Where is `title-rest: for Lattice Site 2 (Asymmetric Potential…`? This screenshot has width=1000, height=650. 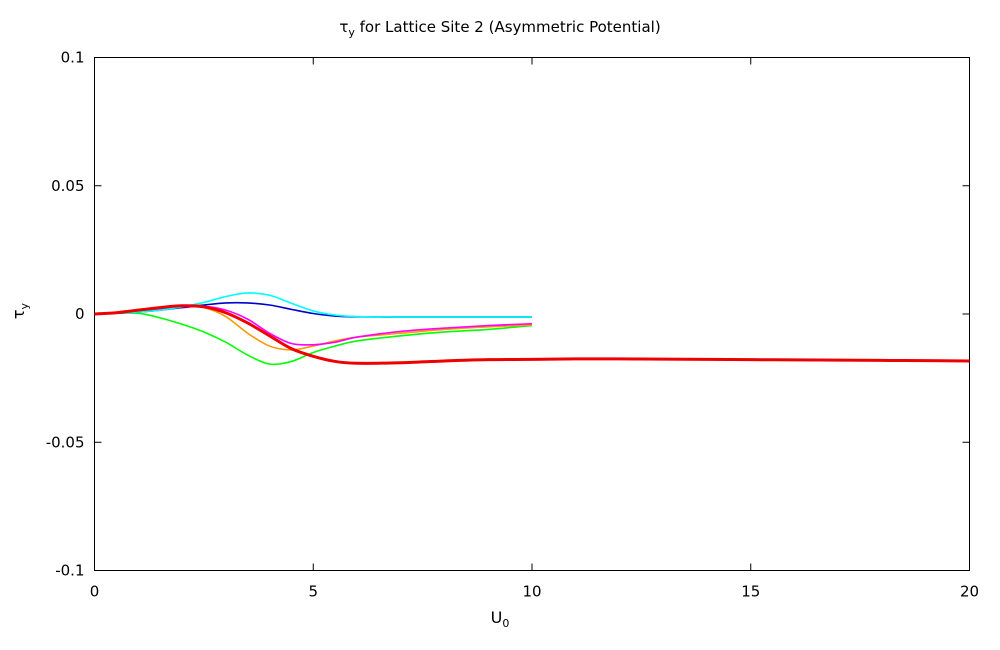 title-rest: for Lattice Site 2 (Asymmetric Potential… is located at coordinates (507, 27).